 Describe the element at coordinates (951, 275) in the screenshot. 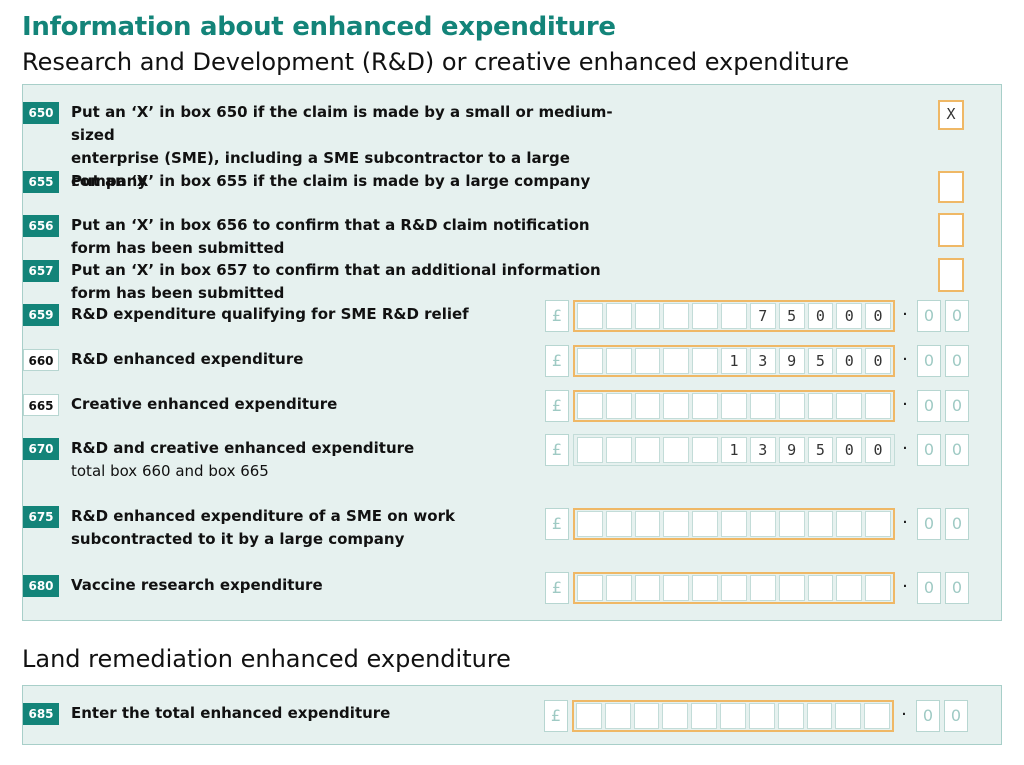

I see `additional-info-checkbox` at that location.